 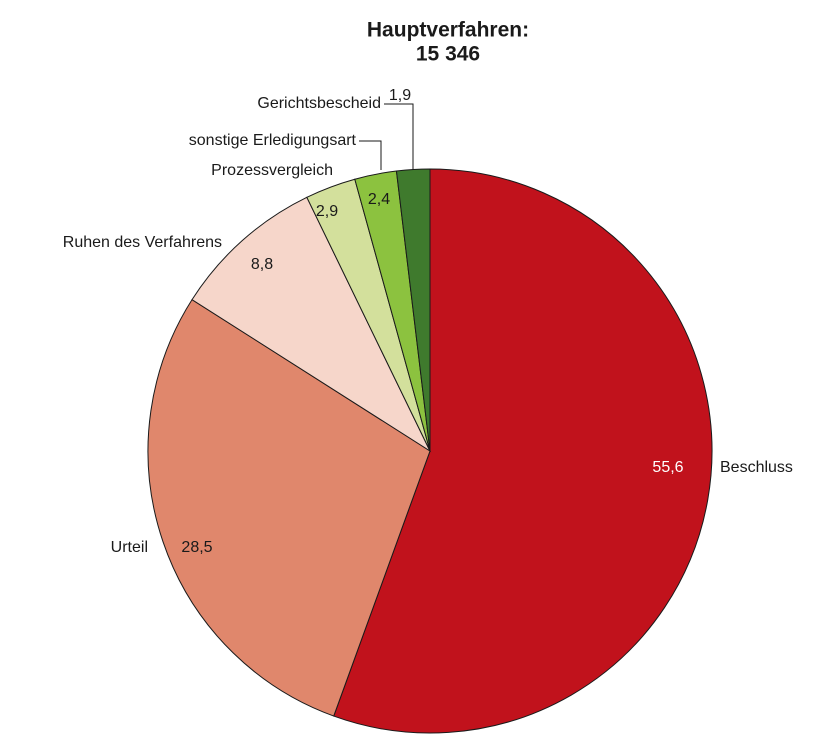 I want to click on category-label: Urteil, so click(x=129, y=547).